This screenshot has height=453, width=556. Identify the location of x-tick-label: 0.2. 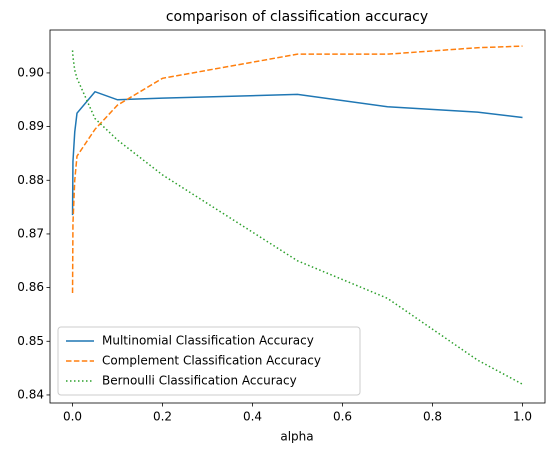
(162, 417).